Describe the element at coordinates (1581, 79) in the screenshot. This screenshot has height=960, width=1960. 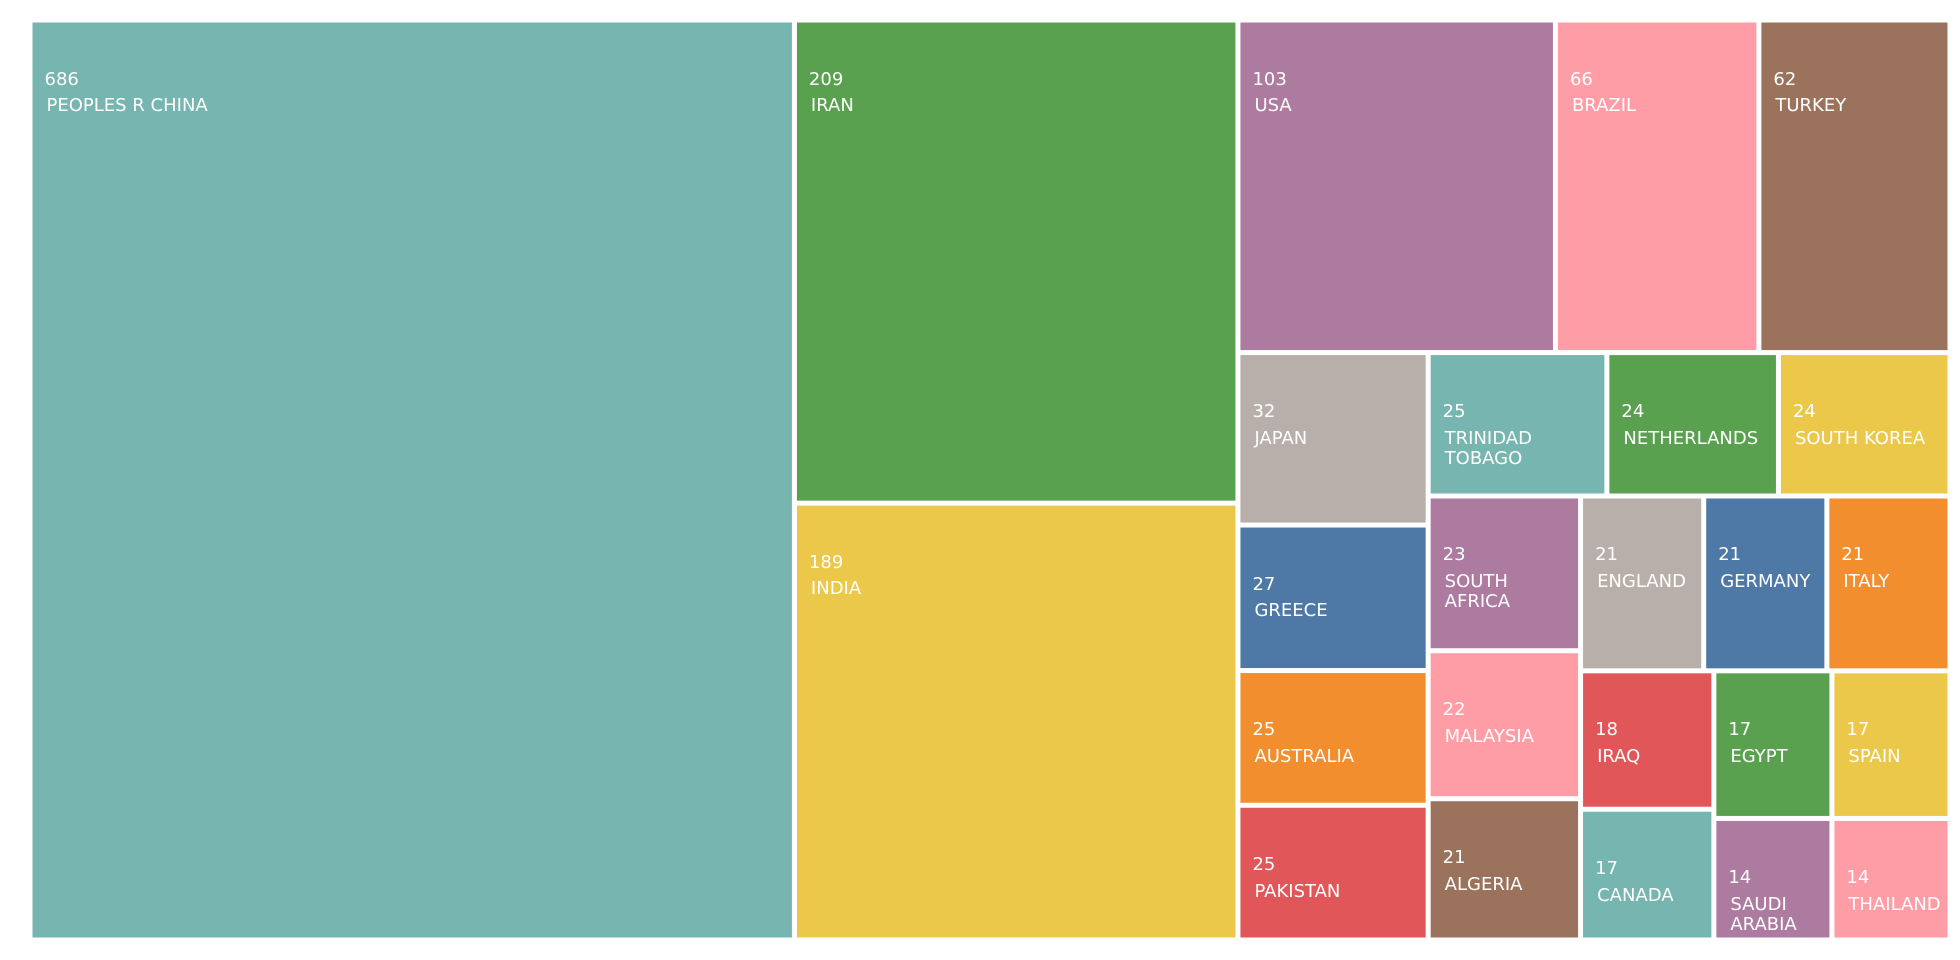
I see `cell-value: 66` at that location.